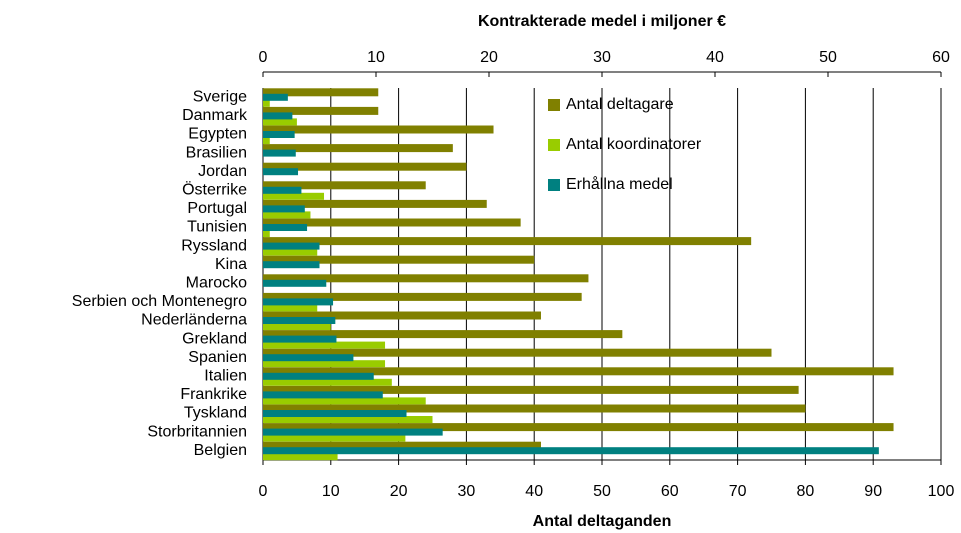  I want to click on x-tick-label: 30, so click(467, 491).